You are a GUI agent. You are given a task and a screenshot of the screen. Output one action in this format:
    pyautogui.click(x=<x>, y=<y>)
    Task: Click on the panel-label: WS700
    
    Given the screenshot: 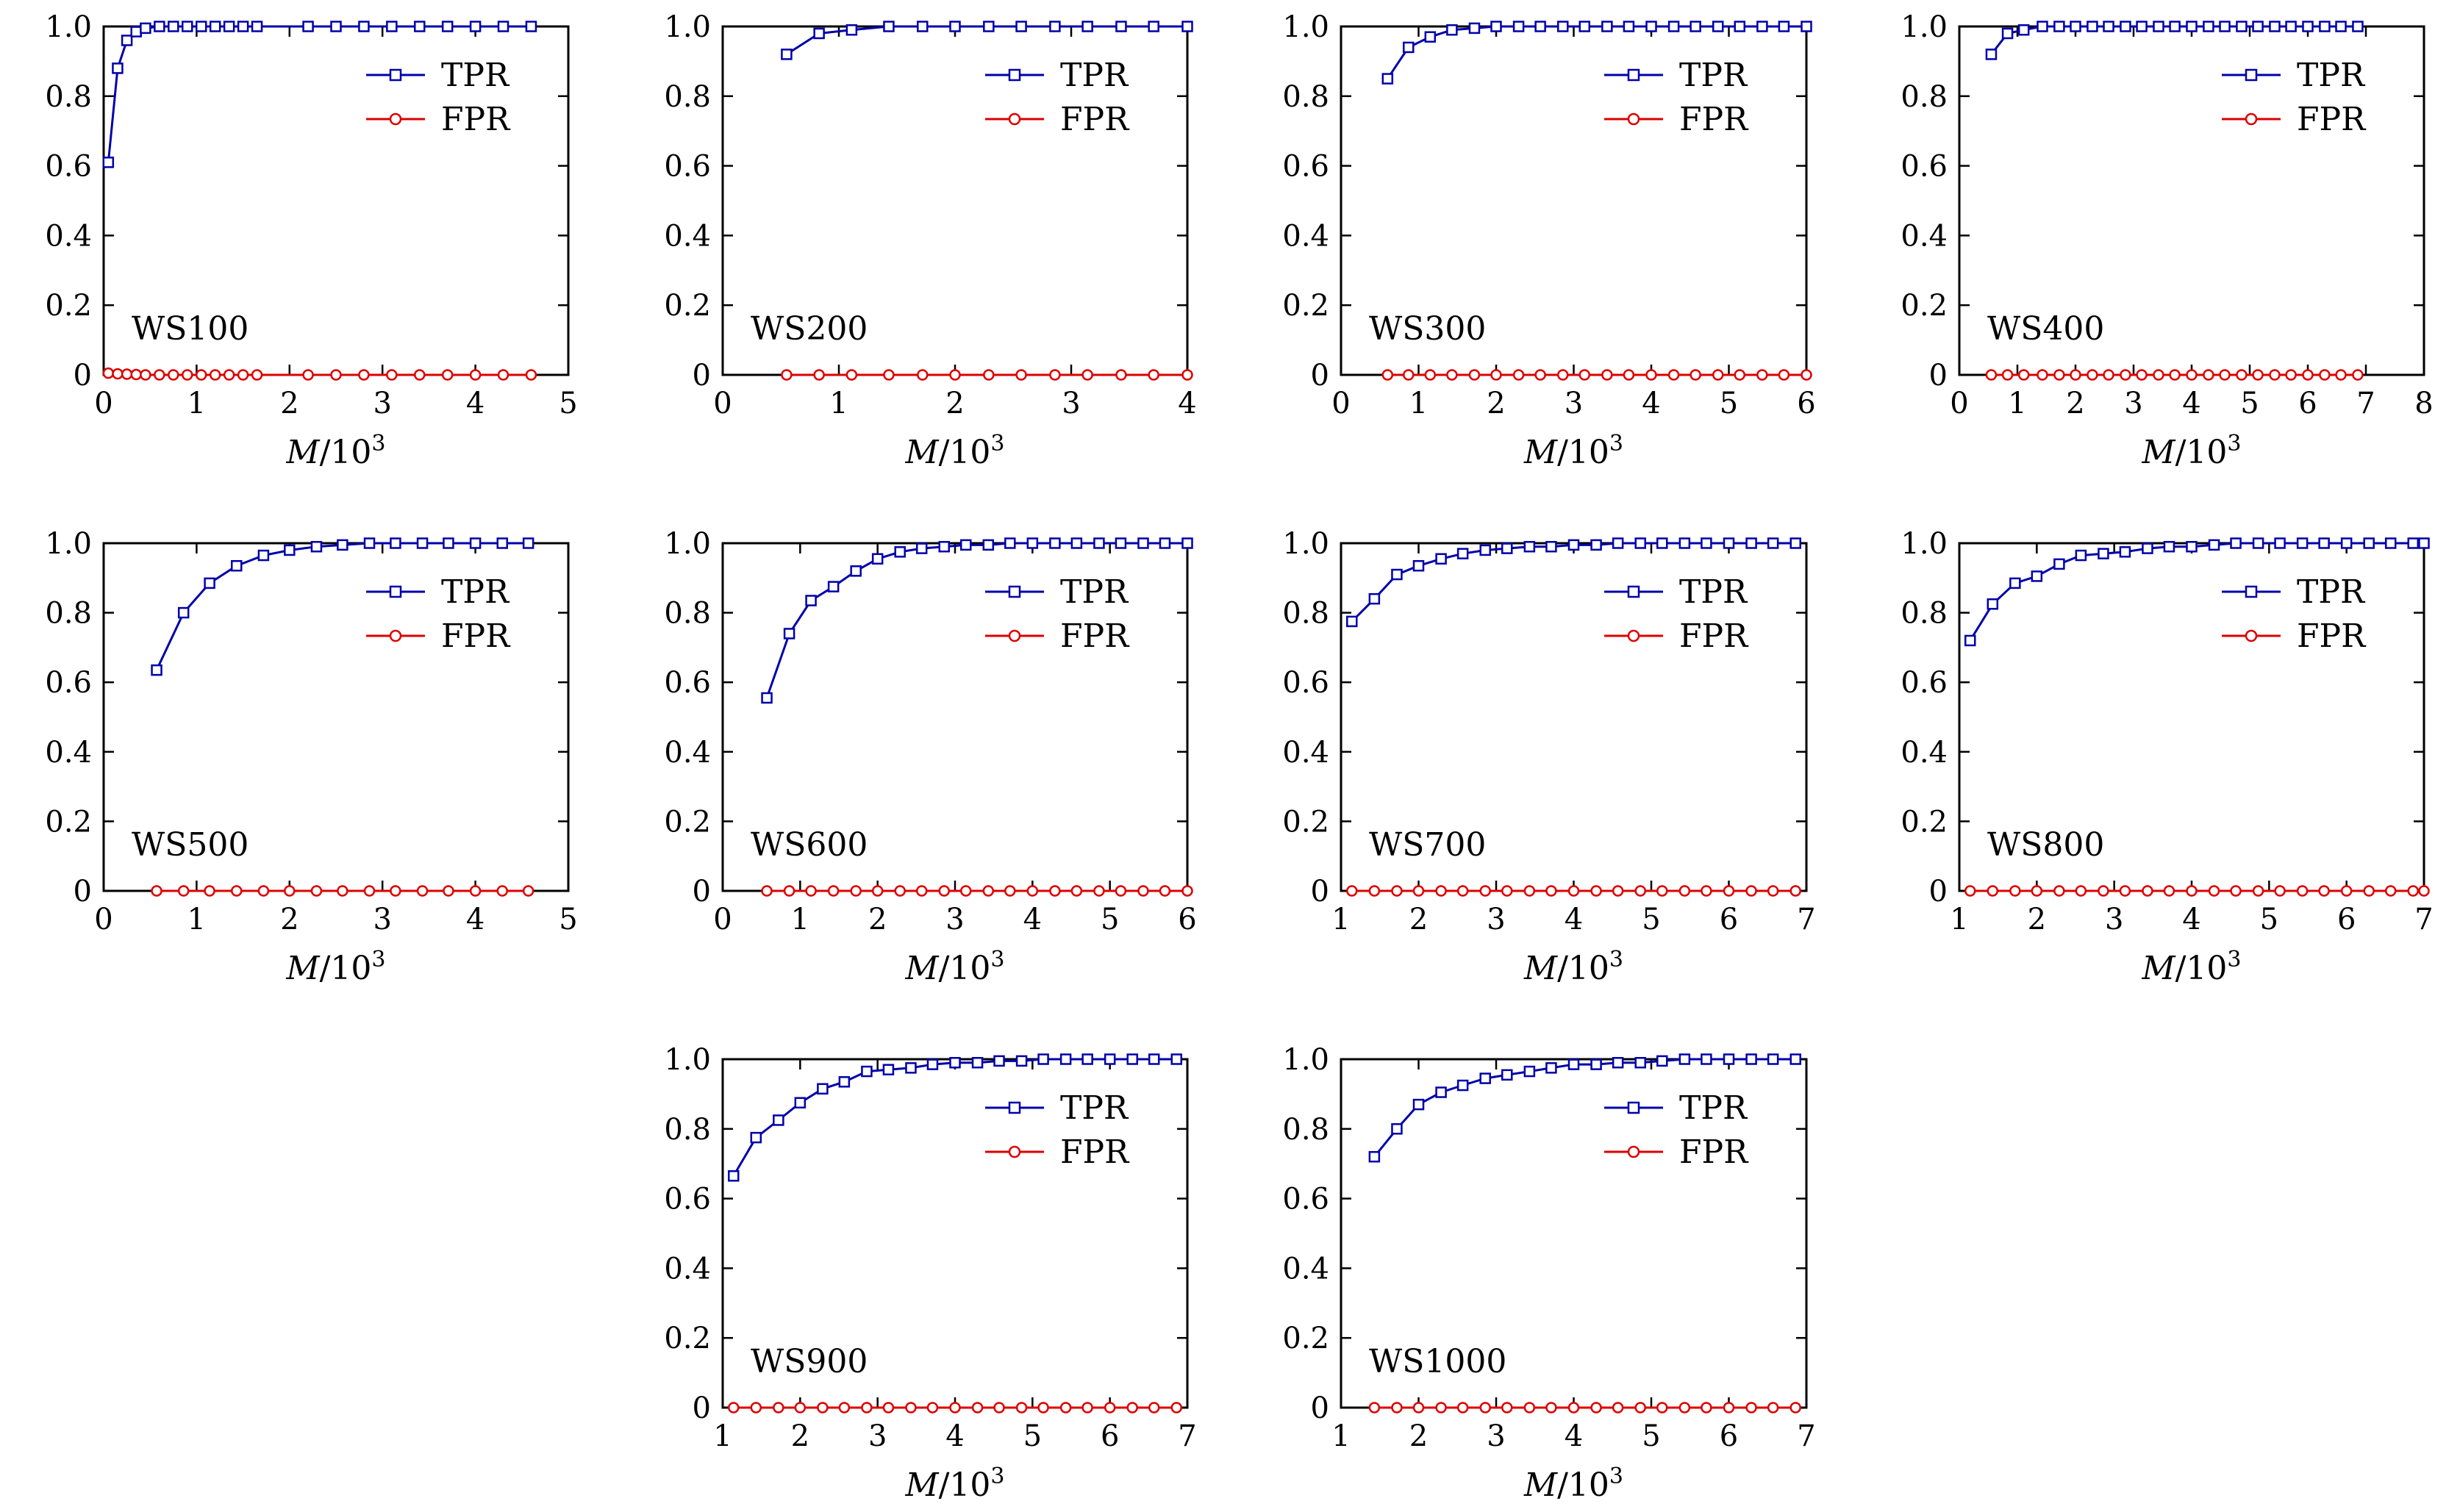 What is the action you would take?
    pyautogui.click(x=1427, y=845)
    